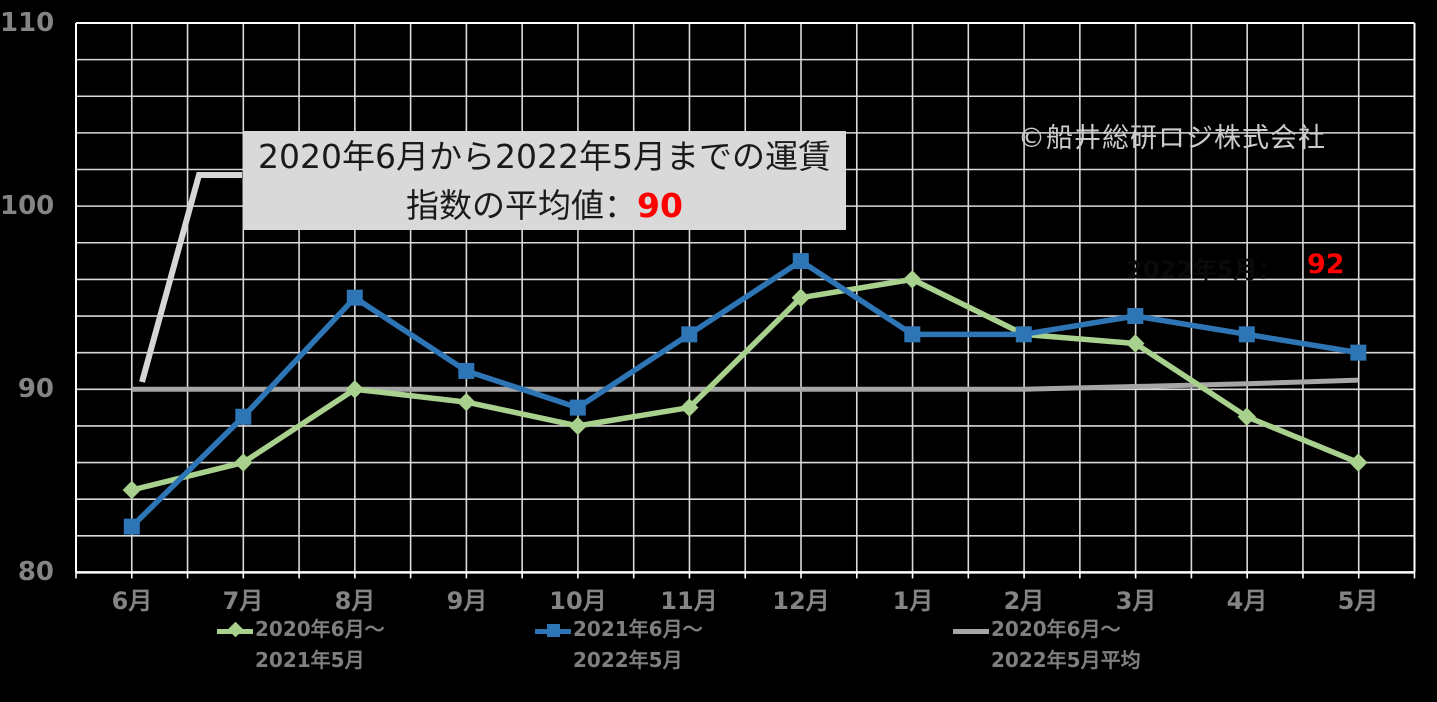 This screenshot has height=702, width=1437. Describe the element at coordinates (27, 206) in the screenshot. I see `y-tick-label-100: 100` at that location.